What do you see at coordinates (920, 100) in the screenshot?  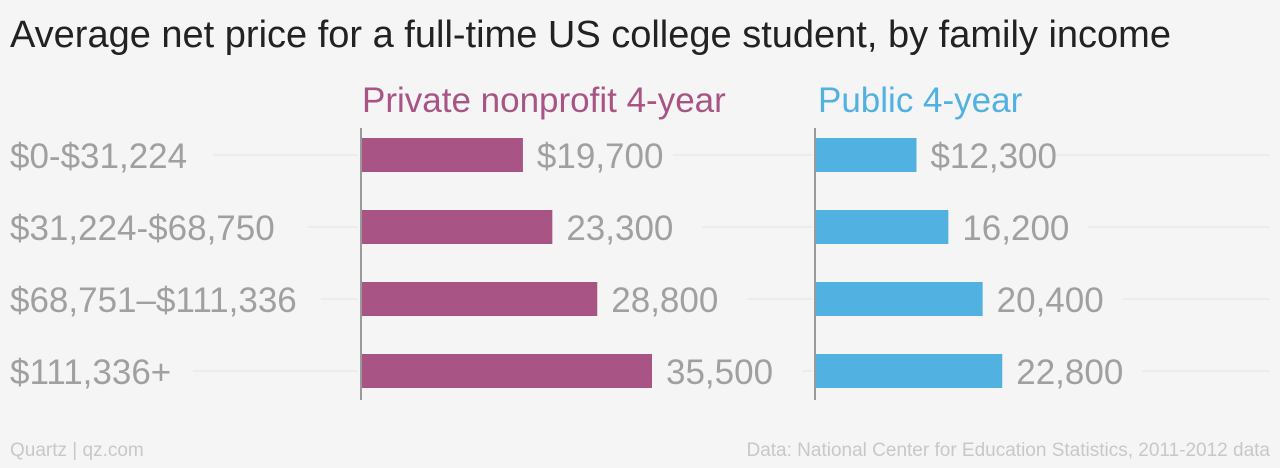 I see `series-title: Public 4-year` at bounding box center [920, 100].